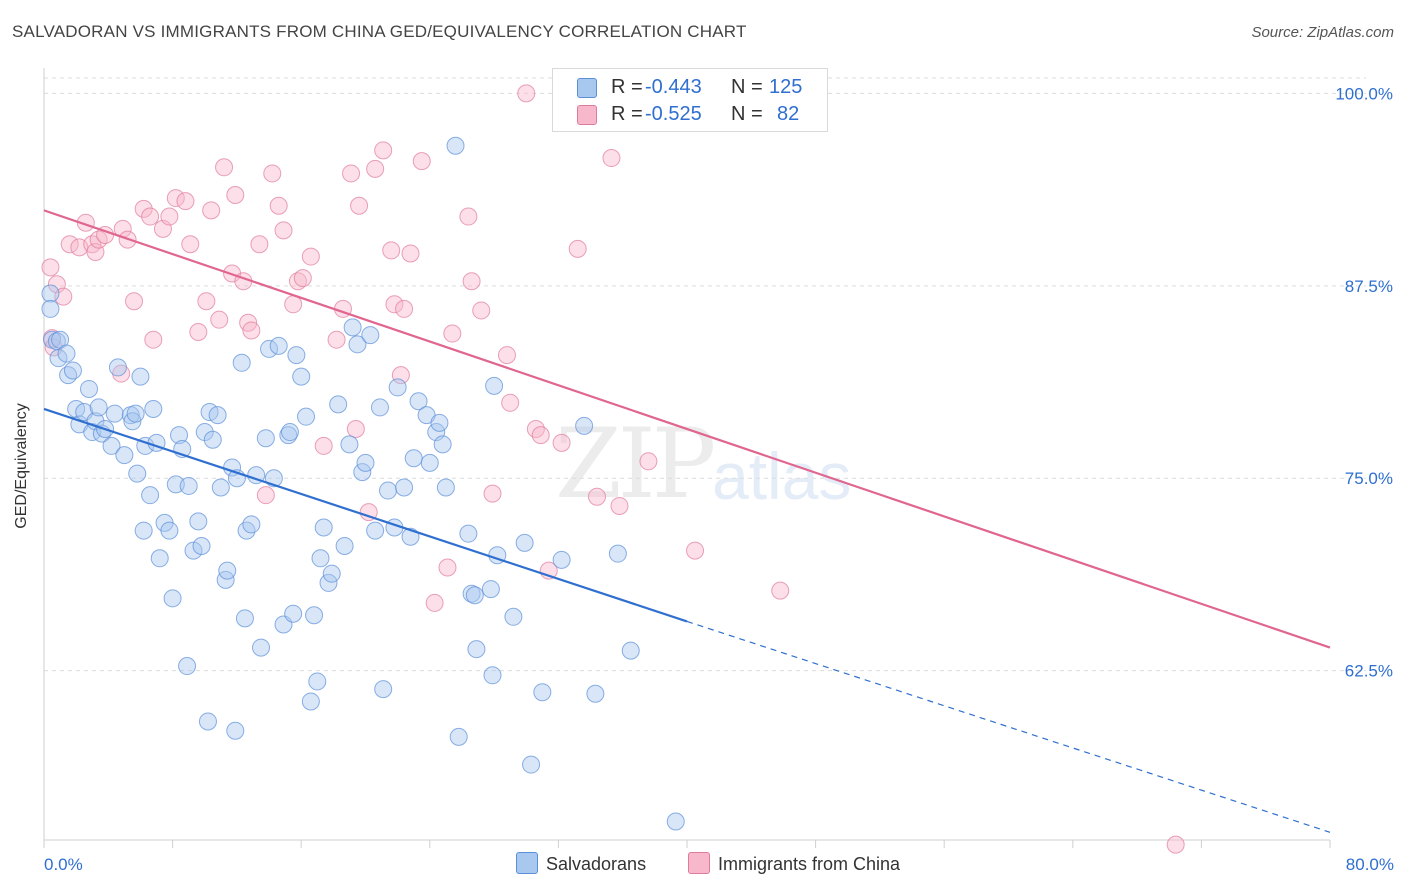 The width and height of the screenshot is (1406, 892). I want to click on y-tick-label: 75.0%, so click(1369, 478).